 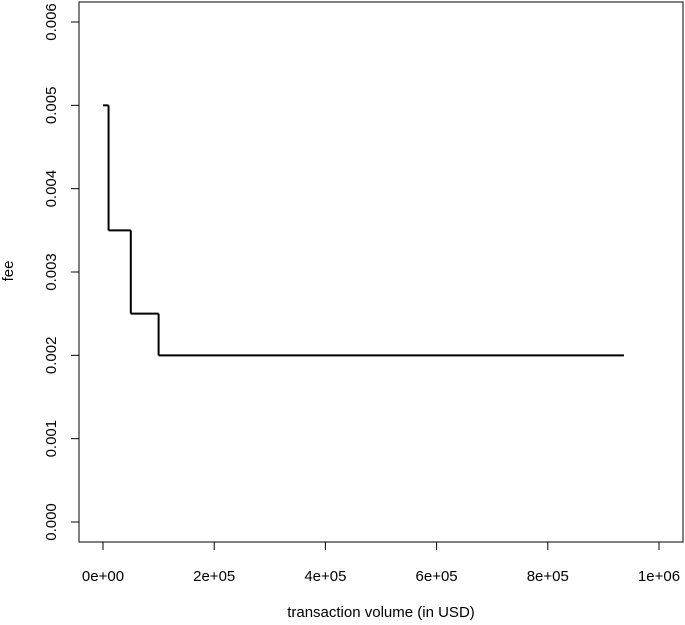 What do you see at coordinates (8, 271) in the screenshot?
I see `y-axis-label: fee` at bounding box center [8, 271].